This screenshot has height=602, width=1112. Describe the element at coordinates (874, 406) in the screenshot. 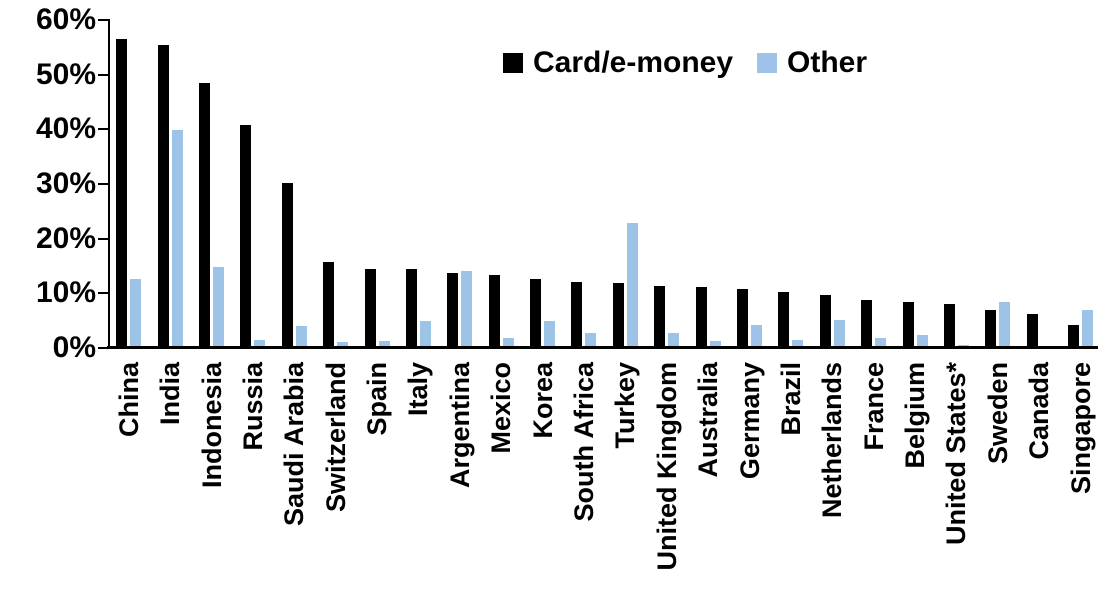

I see `x-category-label: France` at that location.